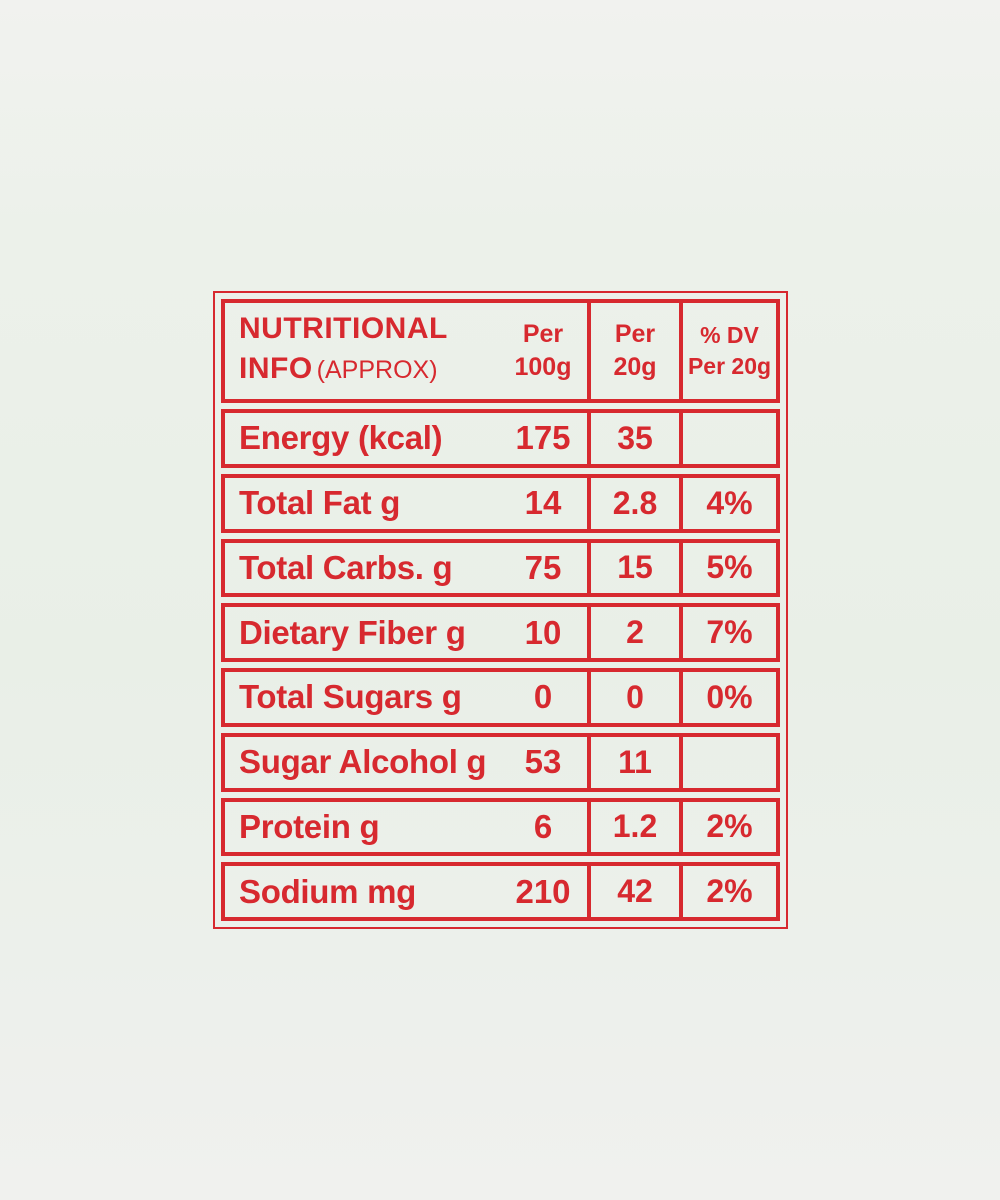 The height and width of the screenshot is (1200, 1000). Describe the element at coordinates (635, 334) in the screenshot. I see `header-per20g-line1: Per` at that location.